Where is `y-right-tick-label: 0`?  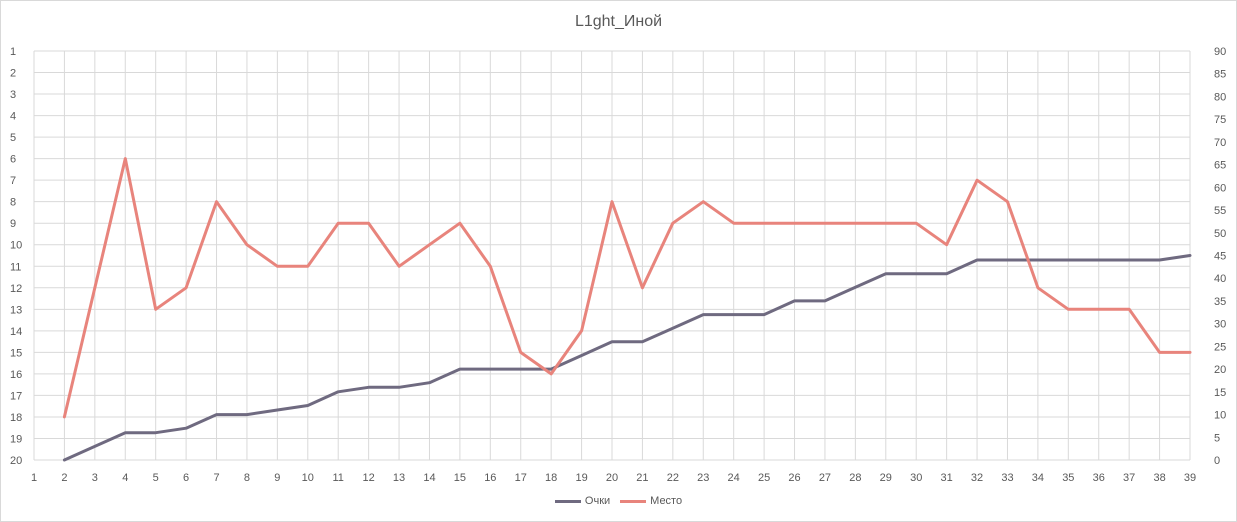 y-right-tick-label: 0 is located at coordinates (1217, 461).